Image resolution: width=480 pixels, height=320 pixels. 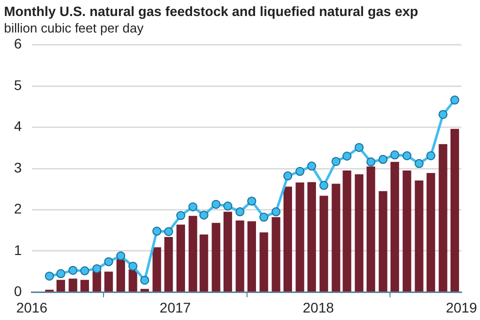 What do you see at coordinates (18, 44) in the screenshot?
I see `y-tick-label: 6` at bounding box center [18, 44].